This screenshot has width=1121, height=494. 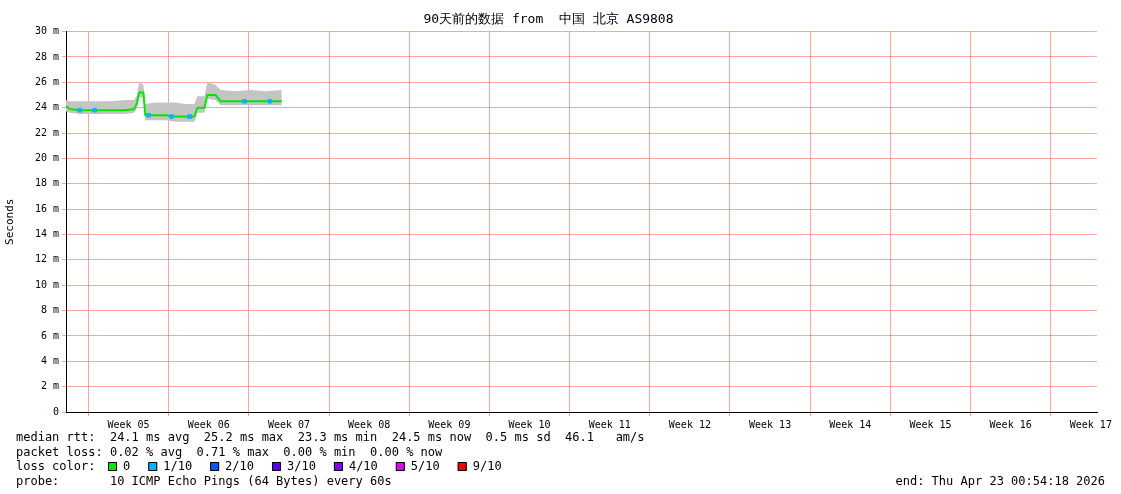 What do you see at coordinates (240, 466) in the screenshot?
I see `legend-label: 2/10` at bounding box center [240, 466].